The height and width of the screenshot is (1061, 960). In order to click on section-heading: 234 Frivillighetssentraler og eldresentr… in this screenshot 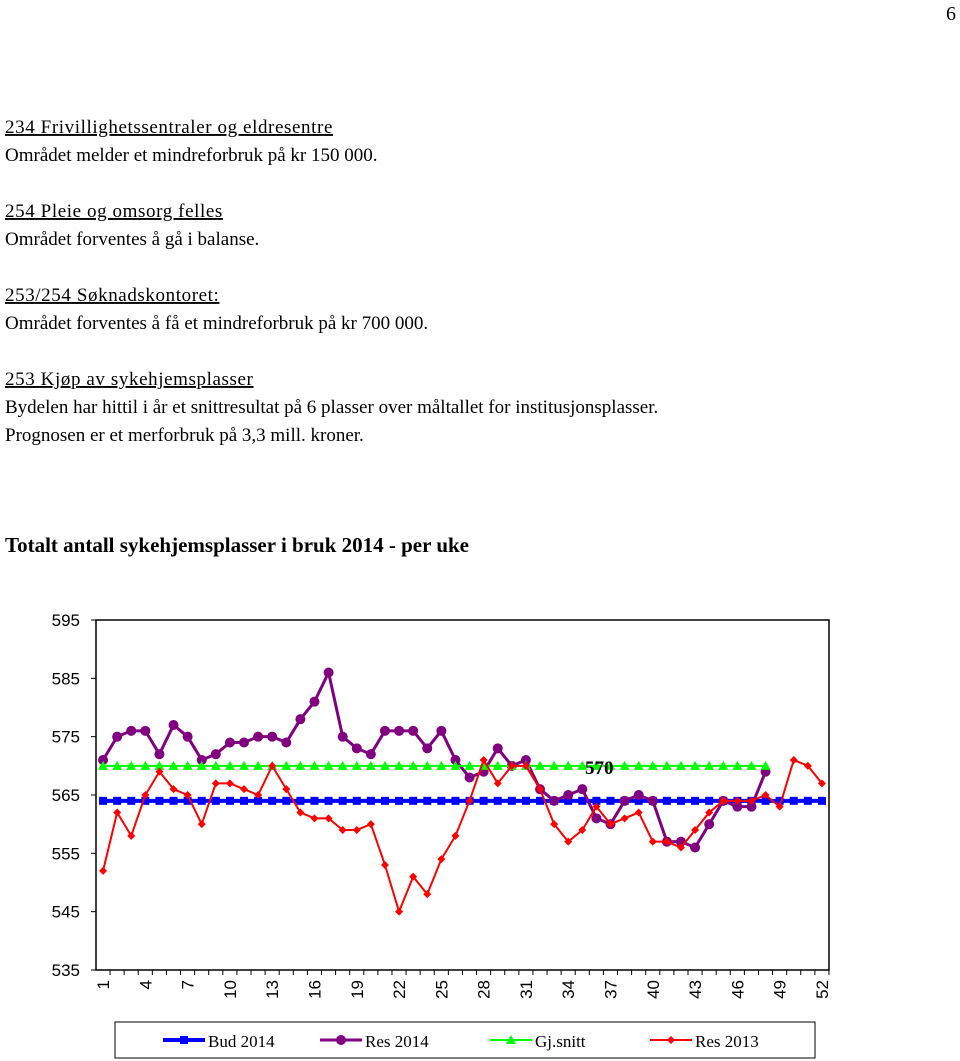, I will do `click(169, 127)`.